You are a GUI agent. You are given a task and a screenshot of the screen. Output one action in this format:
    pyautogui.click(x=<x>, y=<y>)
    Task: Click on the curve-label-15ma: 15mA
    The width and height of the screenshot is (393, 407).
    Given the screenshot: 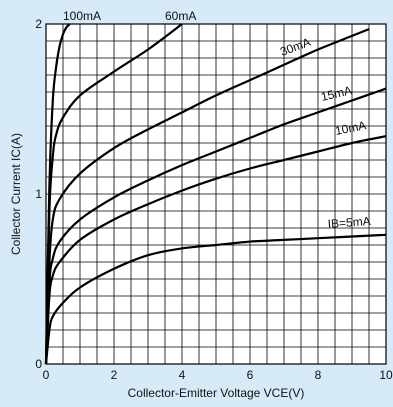 What is the action you would take?
    pyautogui.click(x=337, y=93)
    